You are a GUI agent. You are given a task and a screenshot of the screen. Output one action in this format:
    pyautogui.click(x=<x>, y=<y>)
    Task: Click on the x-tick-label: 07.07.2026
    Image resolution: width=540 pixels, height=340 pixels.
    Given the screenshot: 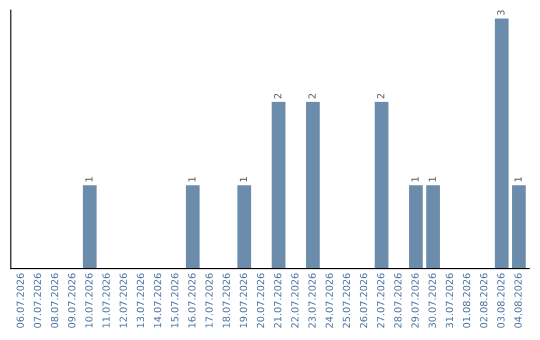 What is the action you would take?
    pyautogui.click(x=38, y=300)
    